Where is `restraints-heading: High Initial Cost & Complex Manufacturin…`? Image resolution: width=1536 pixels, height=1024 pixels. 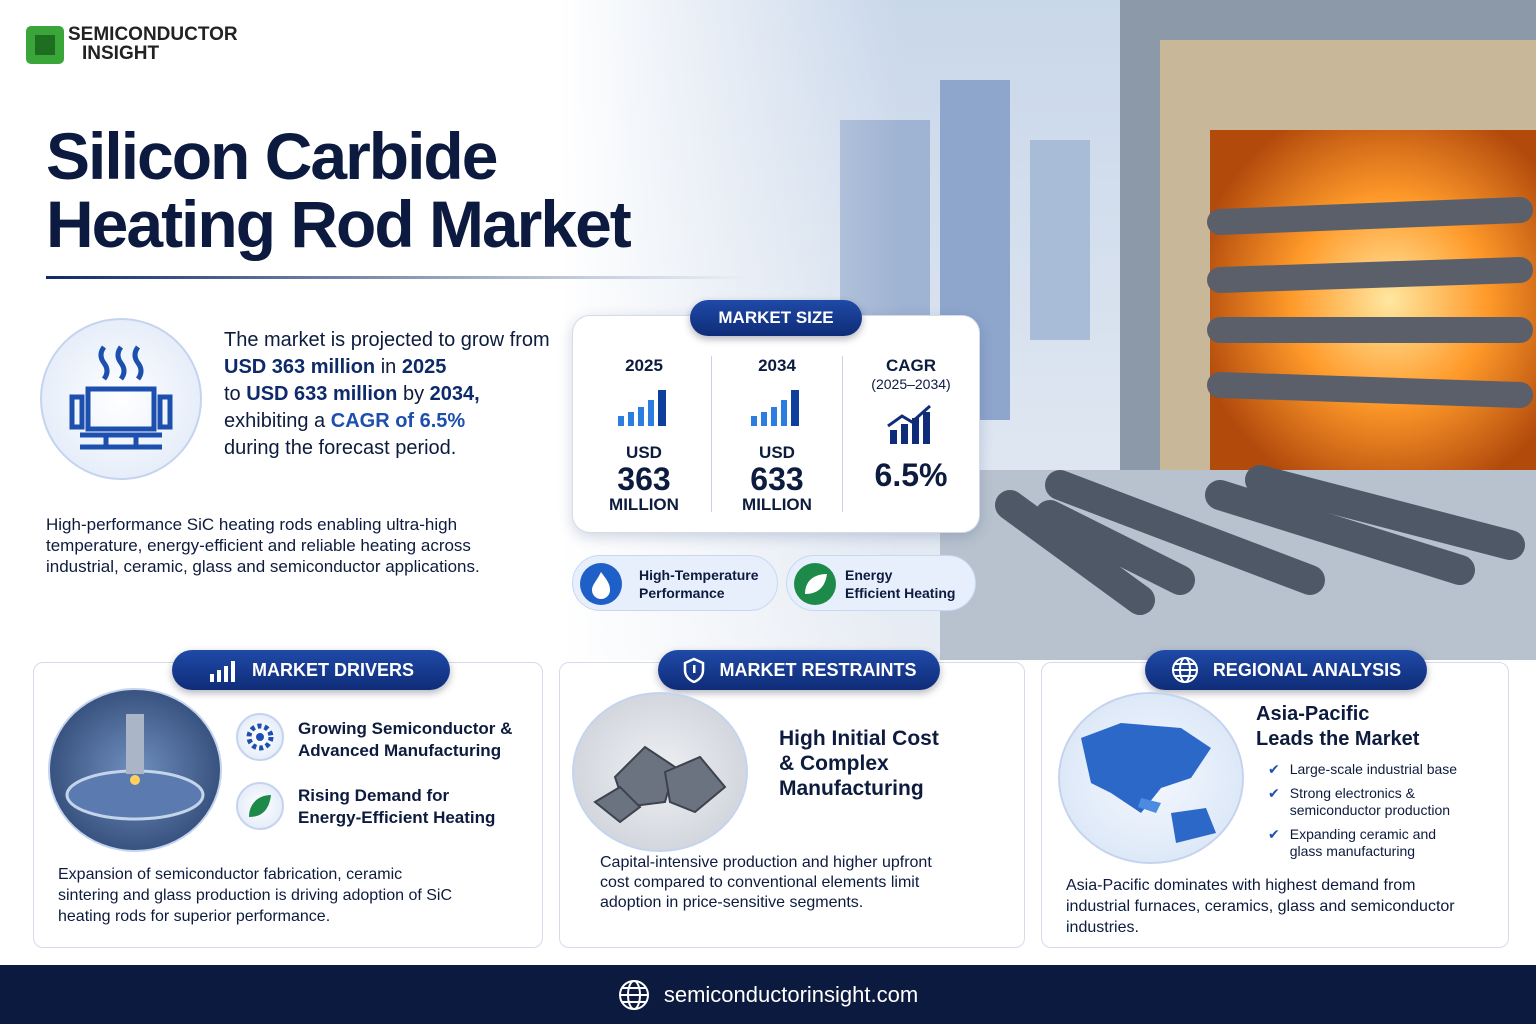
restraints-heading: High Initial Cost & Complex Manufacturin… is located at coordinates (859, 763).